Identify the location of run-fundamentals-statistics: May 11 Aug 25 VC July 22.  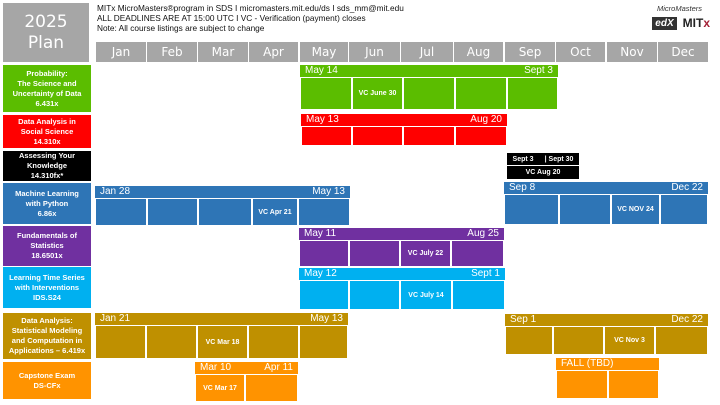
(401, 247).